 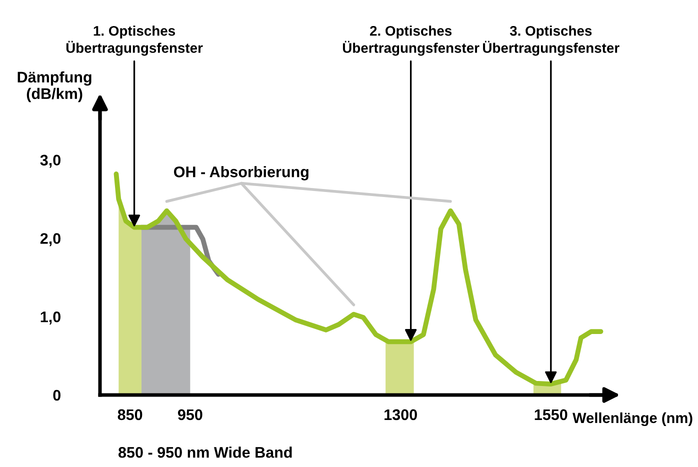 I want to click on annotation: 2. Optisches Übertragungsfenster, so click(x=411, y=41).